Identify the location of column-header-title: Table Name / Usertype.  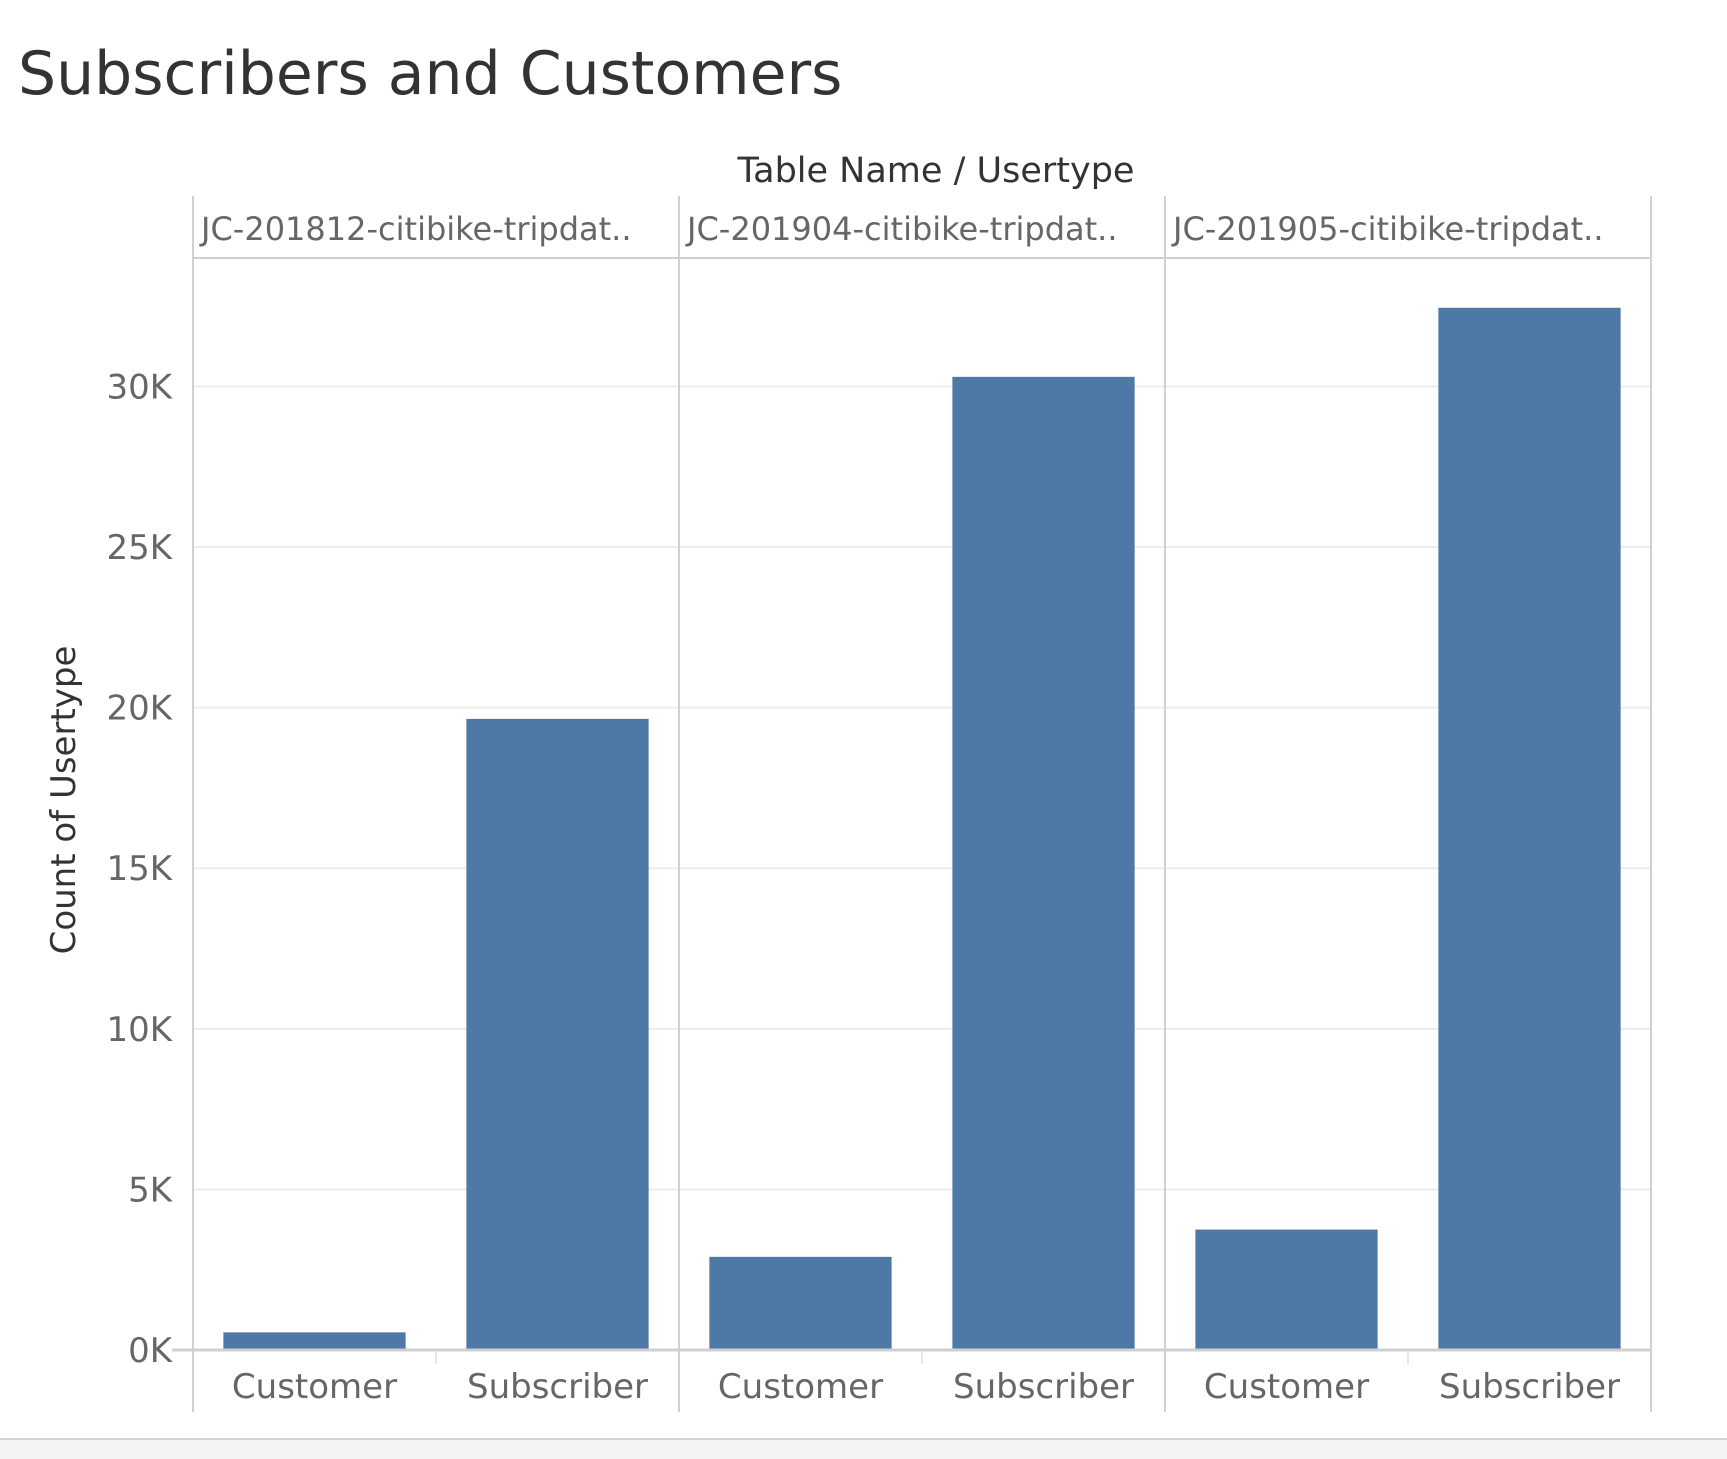
(936, 171).